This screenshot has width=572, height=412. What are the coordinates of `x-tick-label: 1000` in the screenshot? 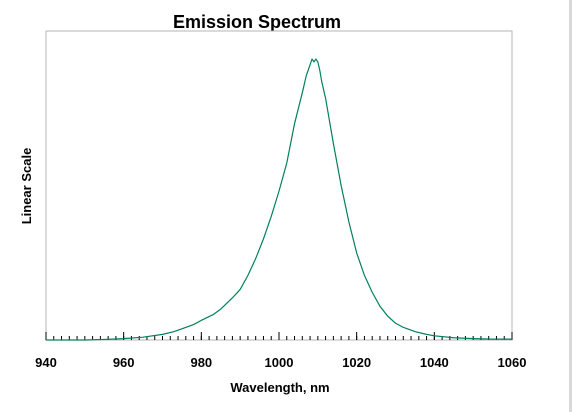 It's located at (279, 362).